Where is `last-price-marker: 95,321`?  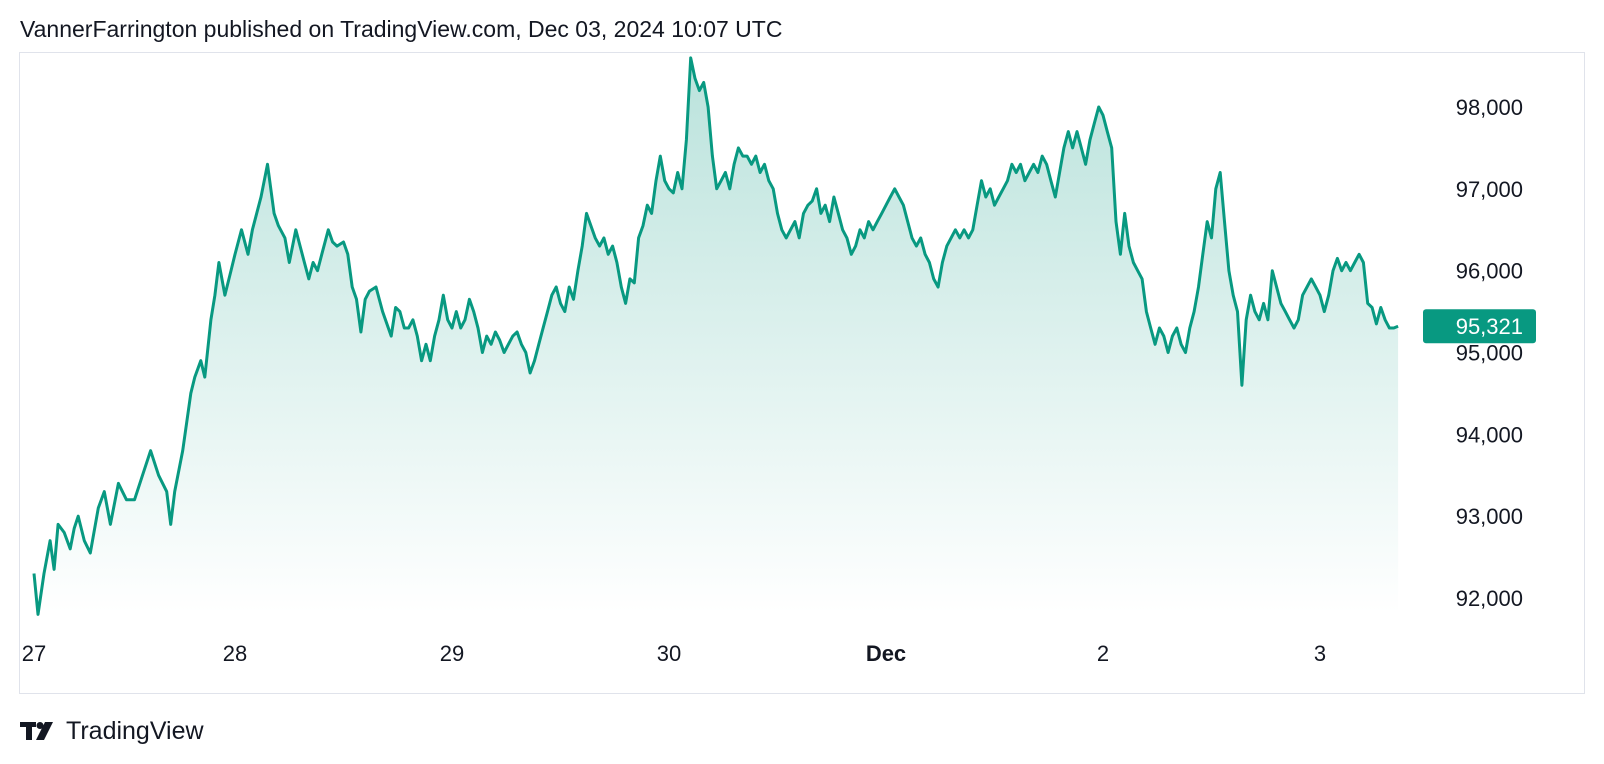 last-price-marker: 95,321 is located at coordinates (1479, 326).